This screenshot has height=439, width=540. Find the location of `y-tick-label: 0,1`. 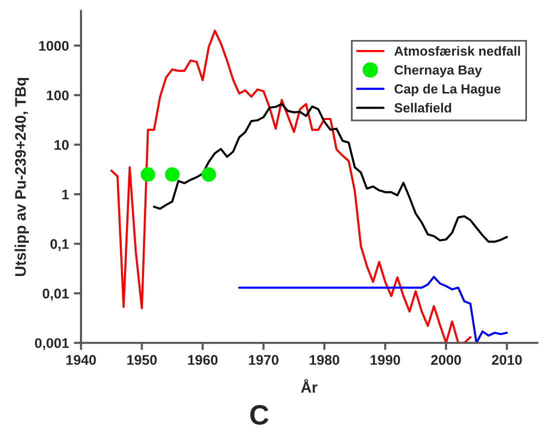

y-tick-label: 0,1 is located at coordinates (59, 245).